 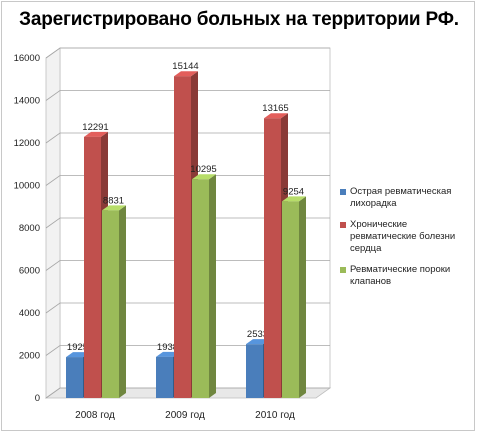 I want to click on data-label-s1-c2: 1938, so click(x=167, y=347).